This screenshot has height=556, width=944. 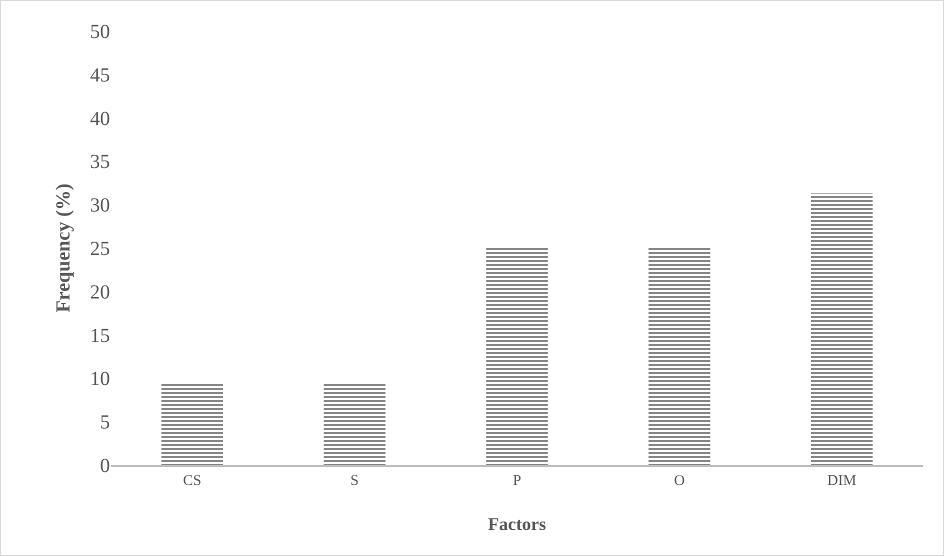 I want to click on y-tick-label: 35, so click(x=100, y=162).